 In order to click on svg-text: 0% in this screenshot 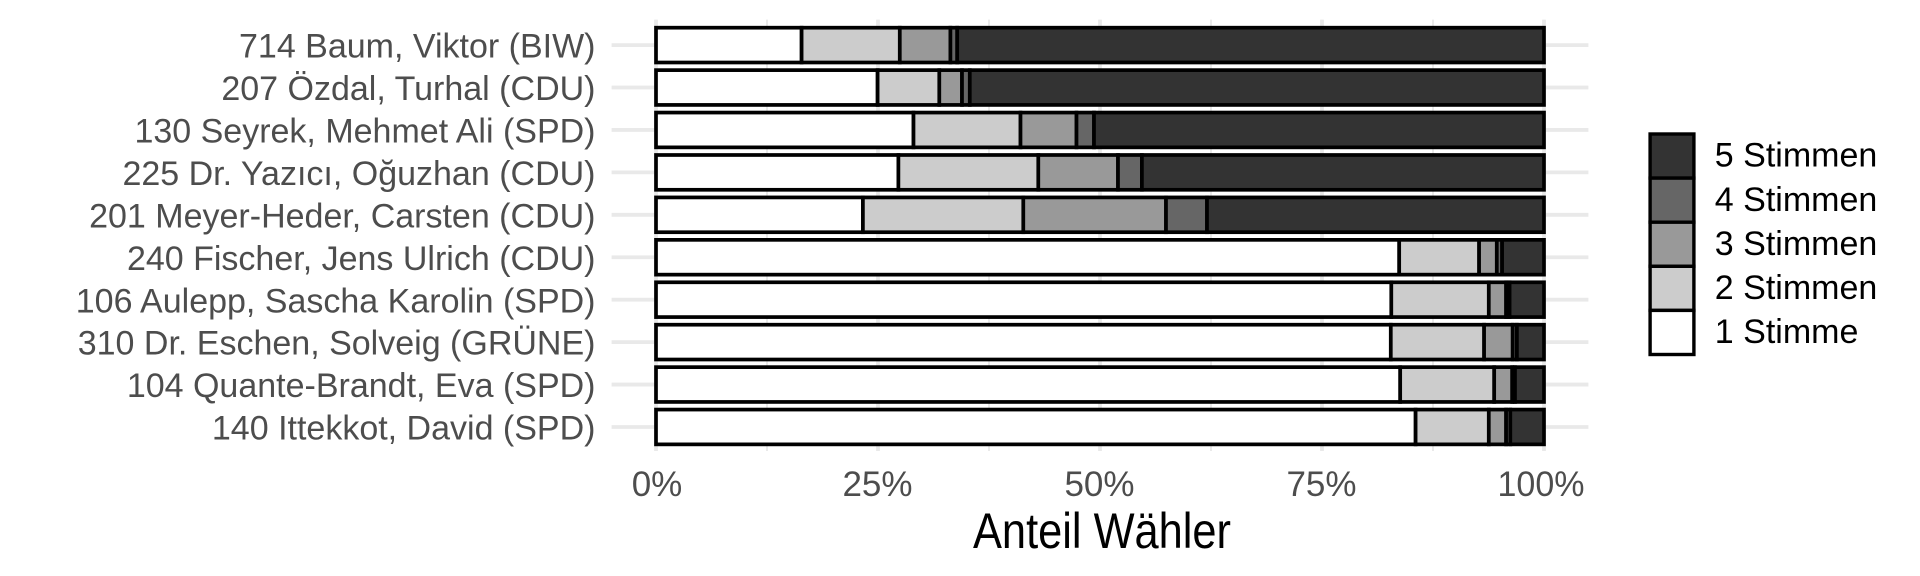, I will do `click(657, 484)`.